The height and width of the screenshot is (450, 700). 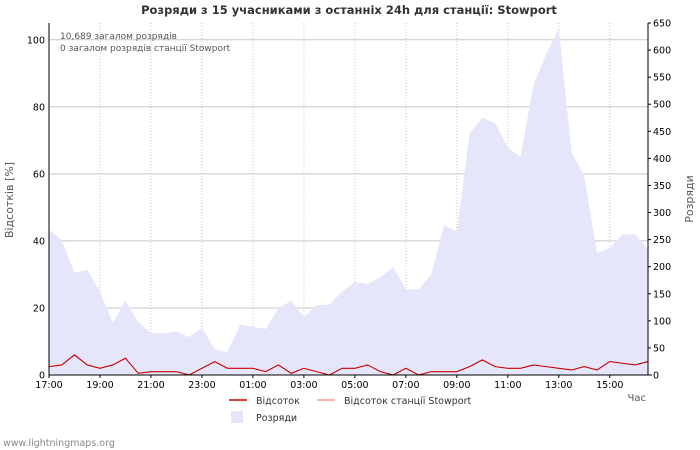 What do you see at coordinates (99, 385) in the screenshot?
I see `x-tick-label: 19:00` at bounding box center [99, 385].